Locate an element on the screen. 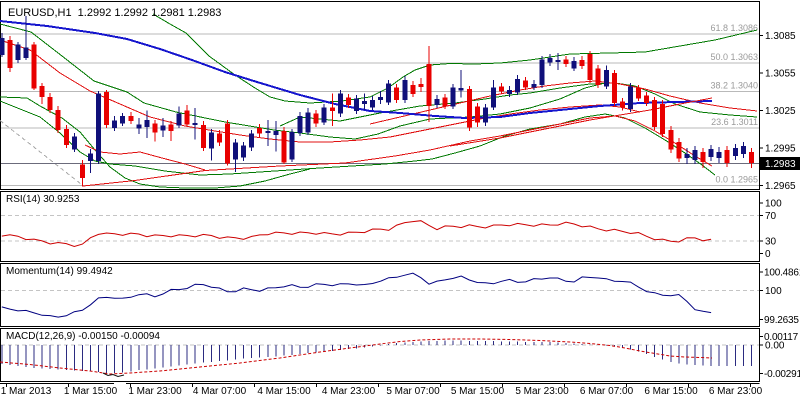  svg-text: 1 Mar 23:00 is located at coordinates (155, 391).